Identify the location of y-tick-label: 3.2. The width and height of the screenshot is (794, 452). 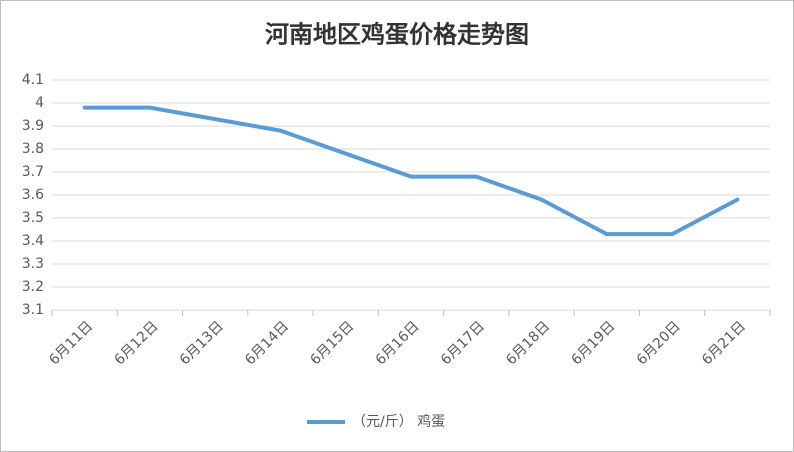
(33, 287).